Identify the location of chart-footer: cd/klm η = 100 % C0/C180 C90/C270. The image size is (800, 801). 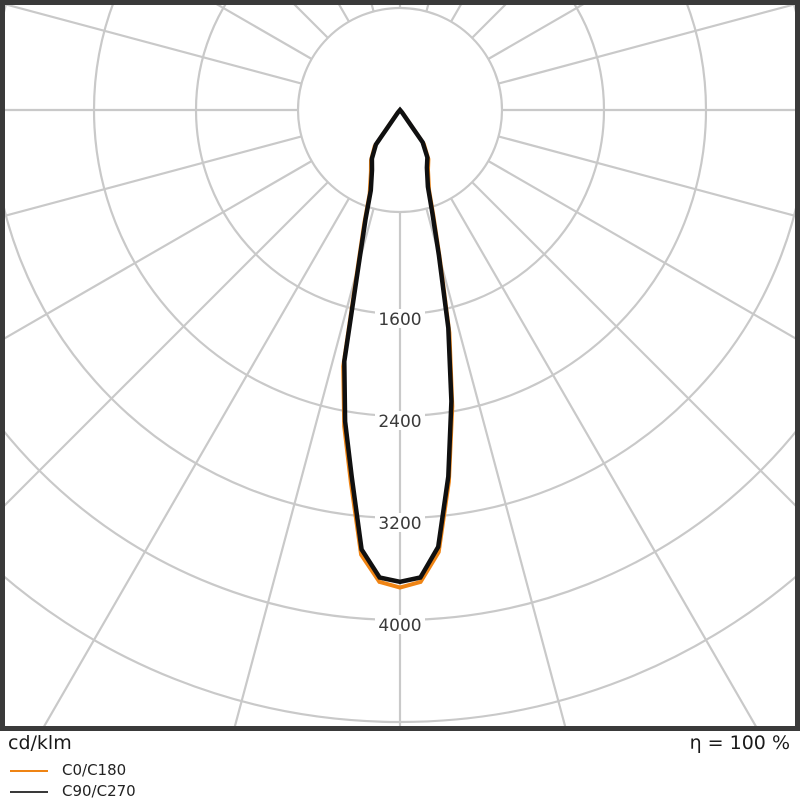
(400, 766).